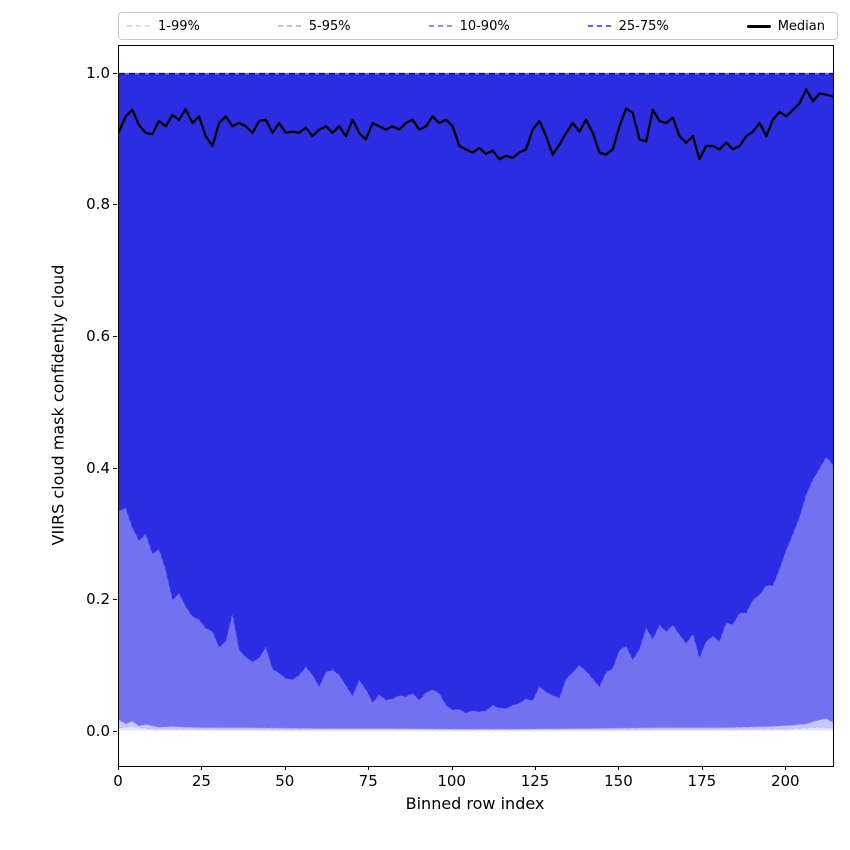 The width and height of the screenshot is (850, 850). What do you see at coordinates (758, 26) in the screenshot?
I see `median-line-swatch` at bounding box center [758, 26].